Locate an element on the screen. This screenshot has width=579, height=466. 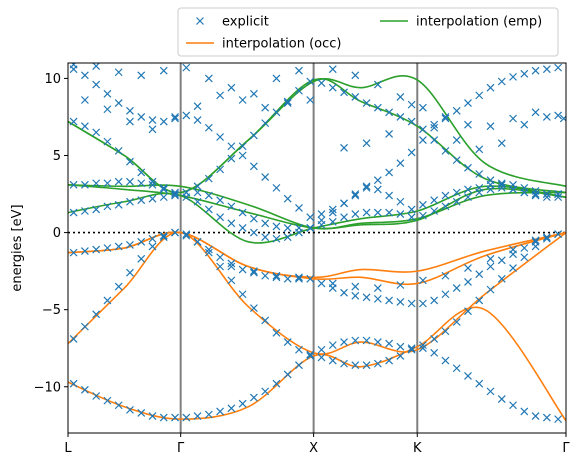
x-tick-label: Γ is located at coordinates (181, 448).